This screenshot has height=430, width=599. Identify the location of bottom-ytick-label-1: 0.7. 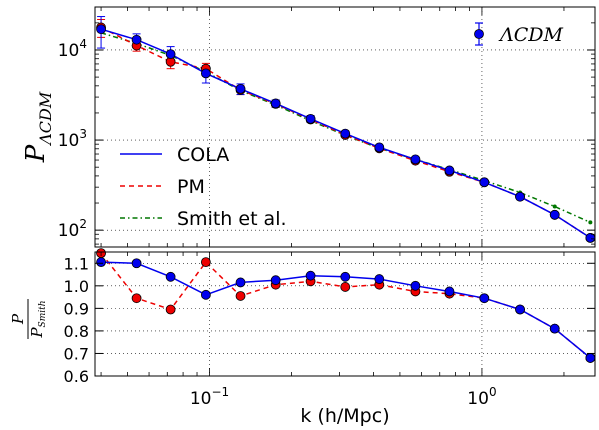
(76, 353).